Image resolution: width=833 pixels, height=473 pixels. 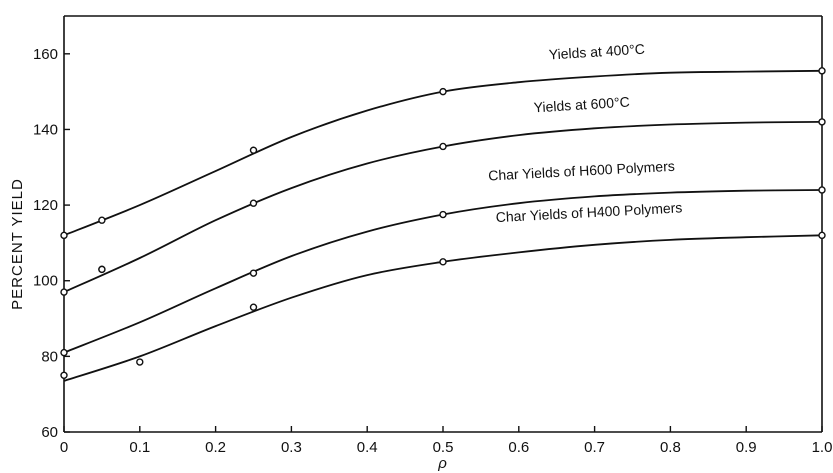 I want to click on x-tick-label: 0.1, so click(x=139, y=447).